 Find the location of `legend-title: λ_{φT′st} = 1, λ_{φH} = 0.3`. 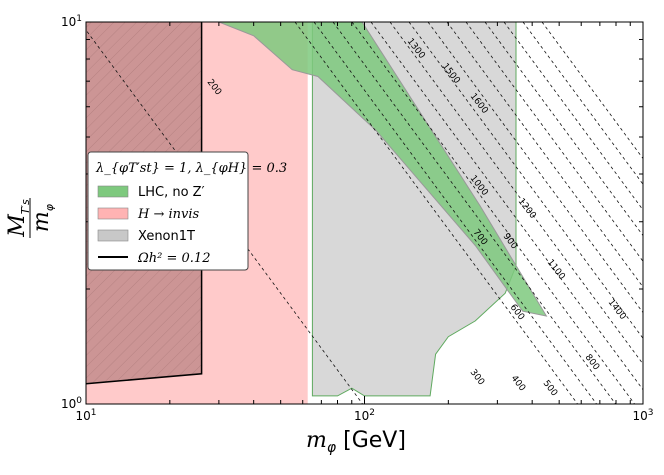

legend-title: λ_{φT′st} = 1, λ_{φH} = 0.3 is located at coordinates (191, 168).